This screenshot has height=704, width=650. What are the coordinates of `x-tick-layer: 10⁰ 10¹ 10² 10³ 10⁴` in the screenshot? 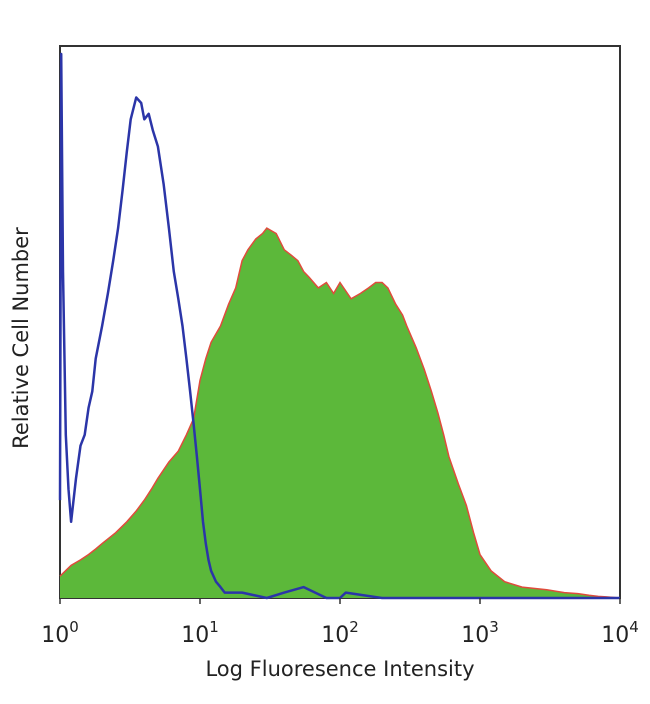 It's located at (340, 623).